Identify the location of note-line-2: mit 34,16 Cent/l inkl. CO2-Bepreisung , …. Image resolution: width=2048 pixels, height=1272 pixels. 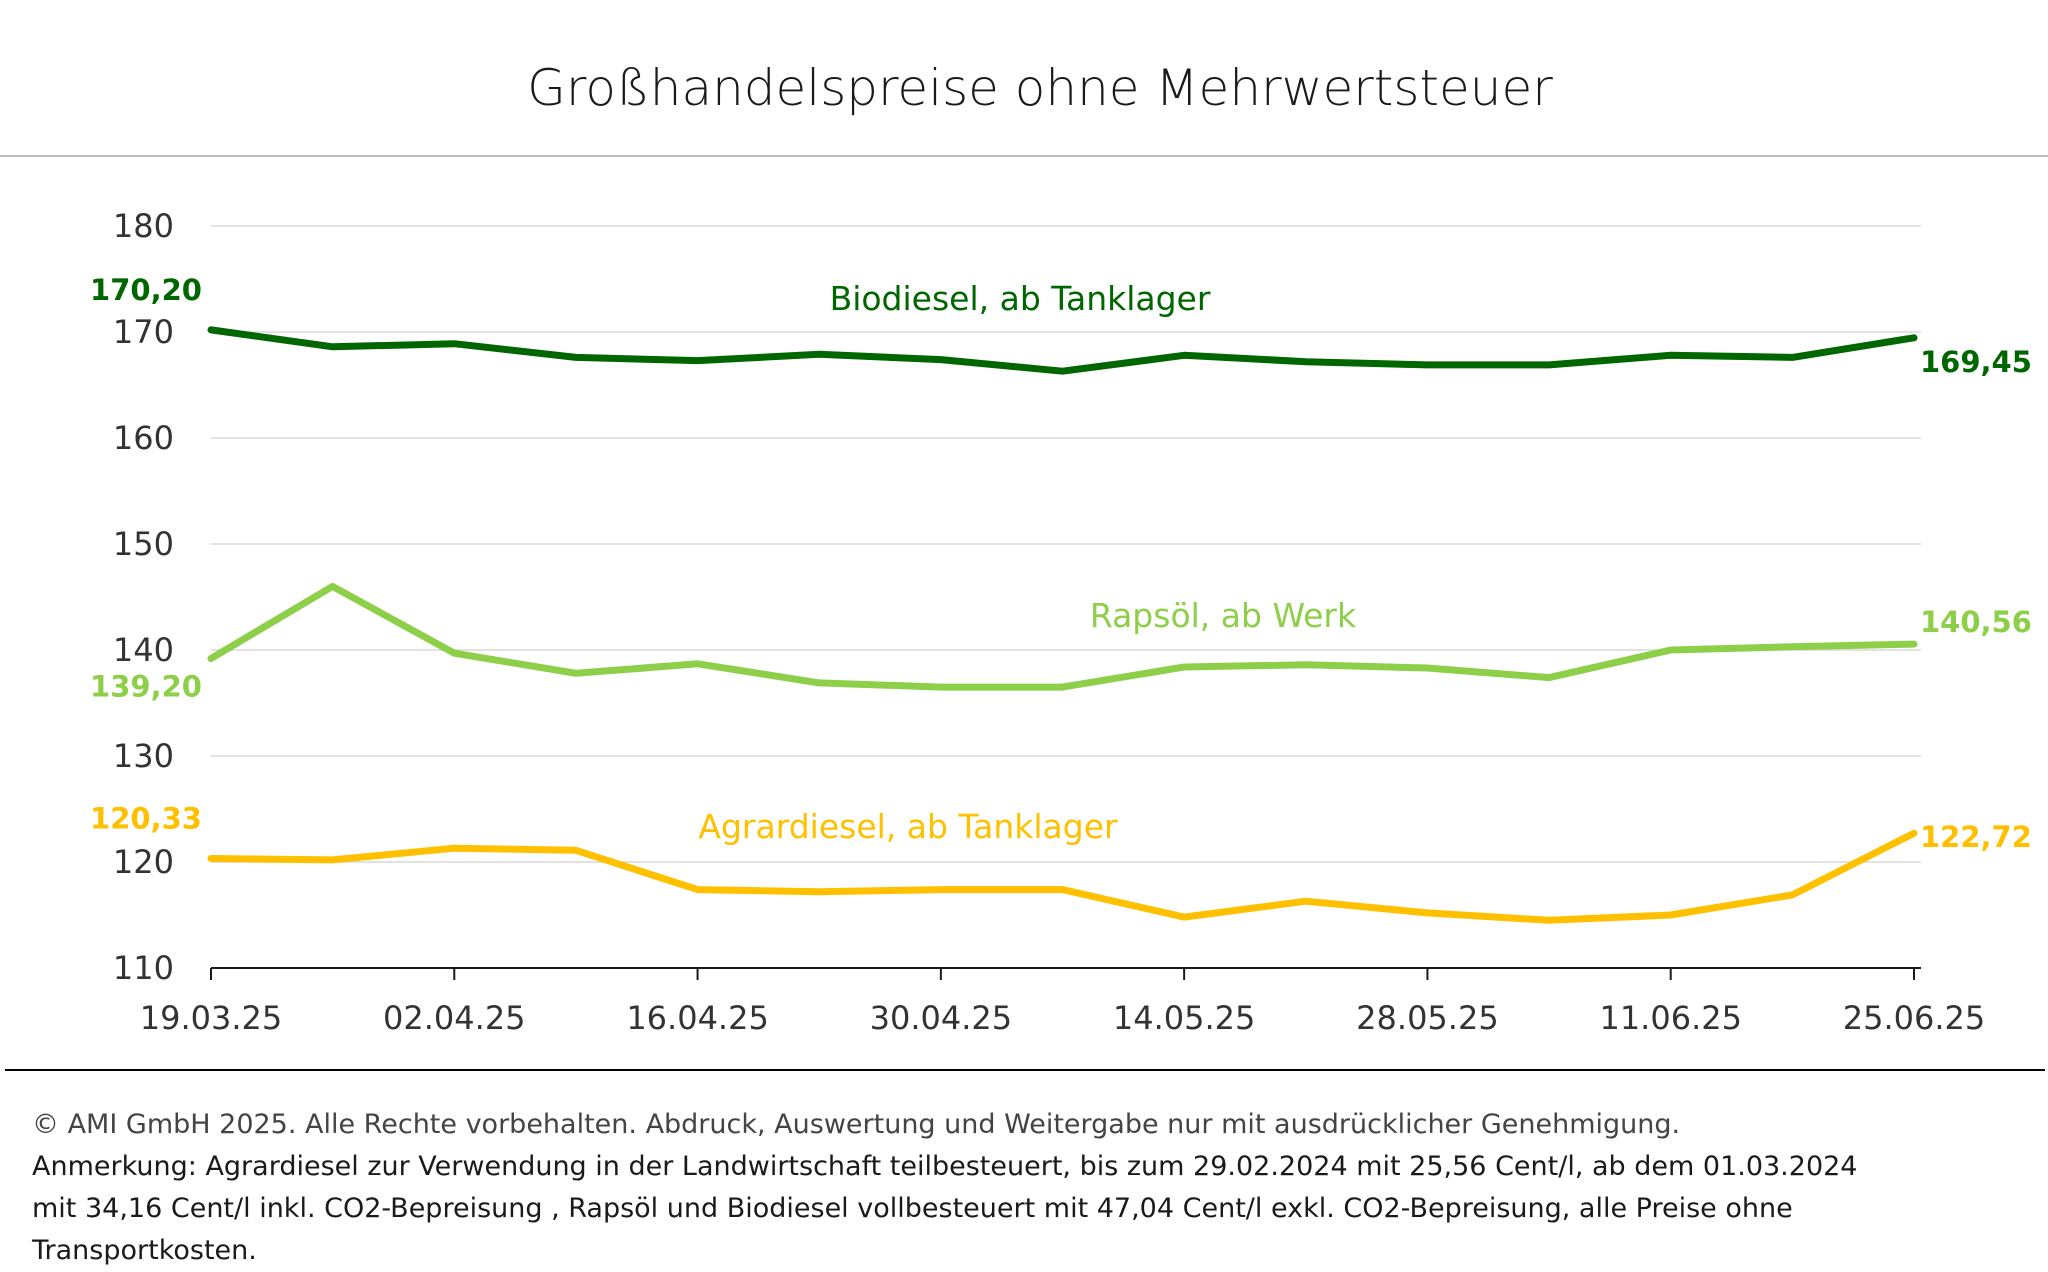
(912, 1229).